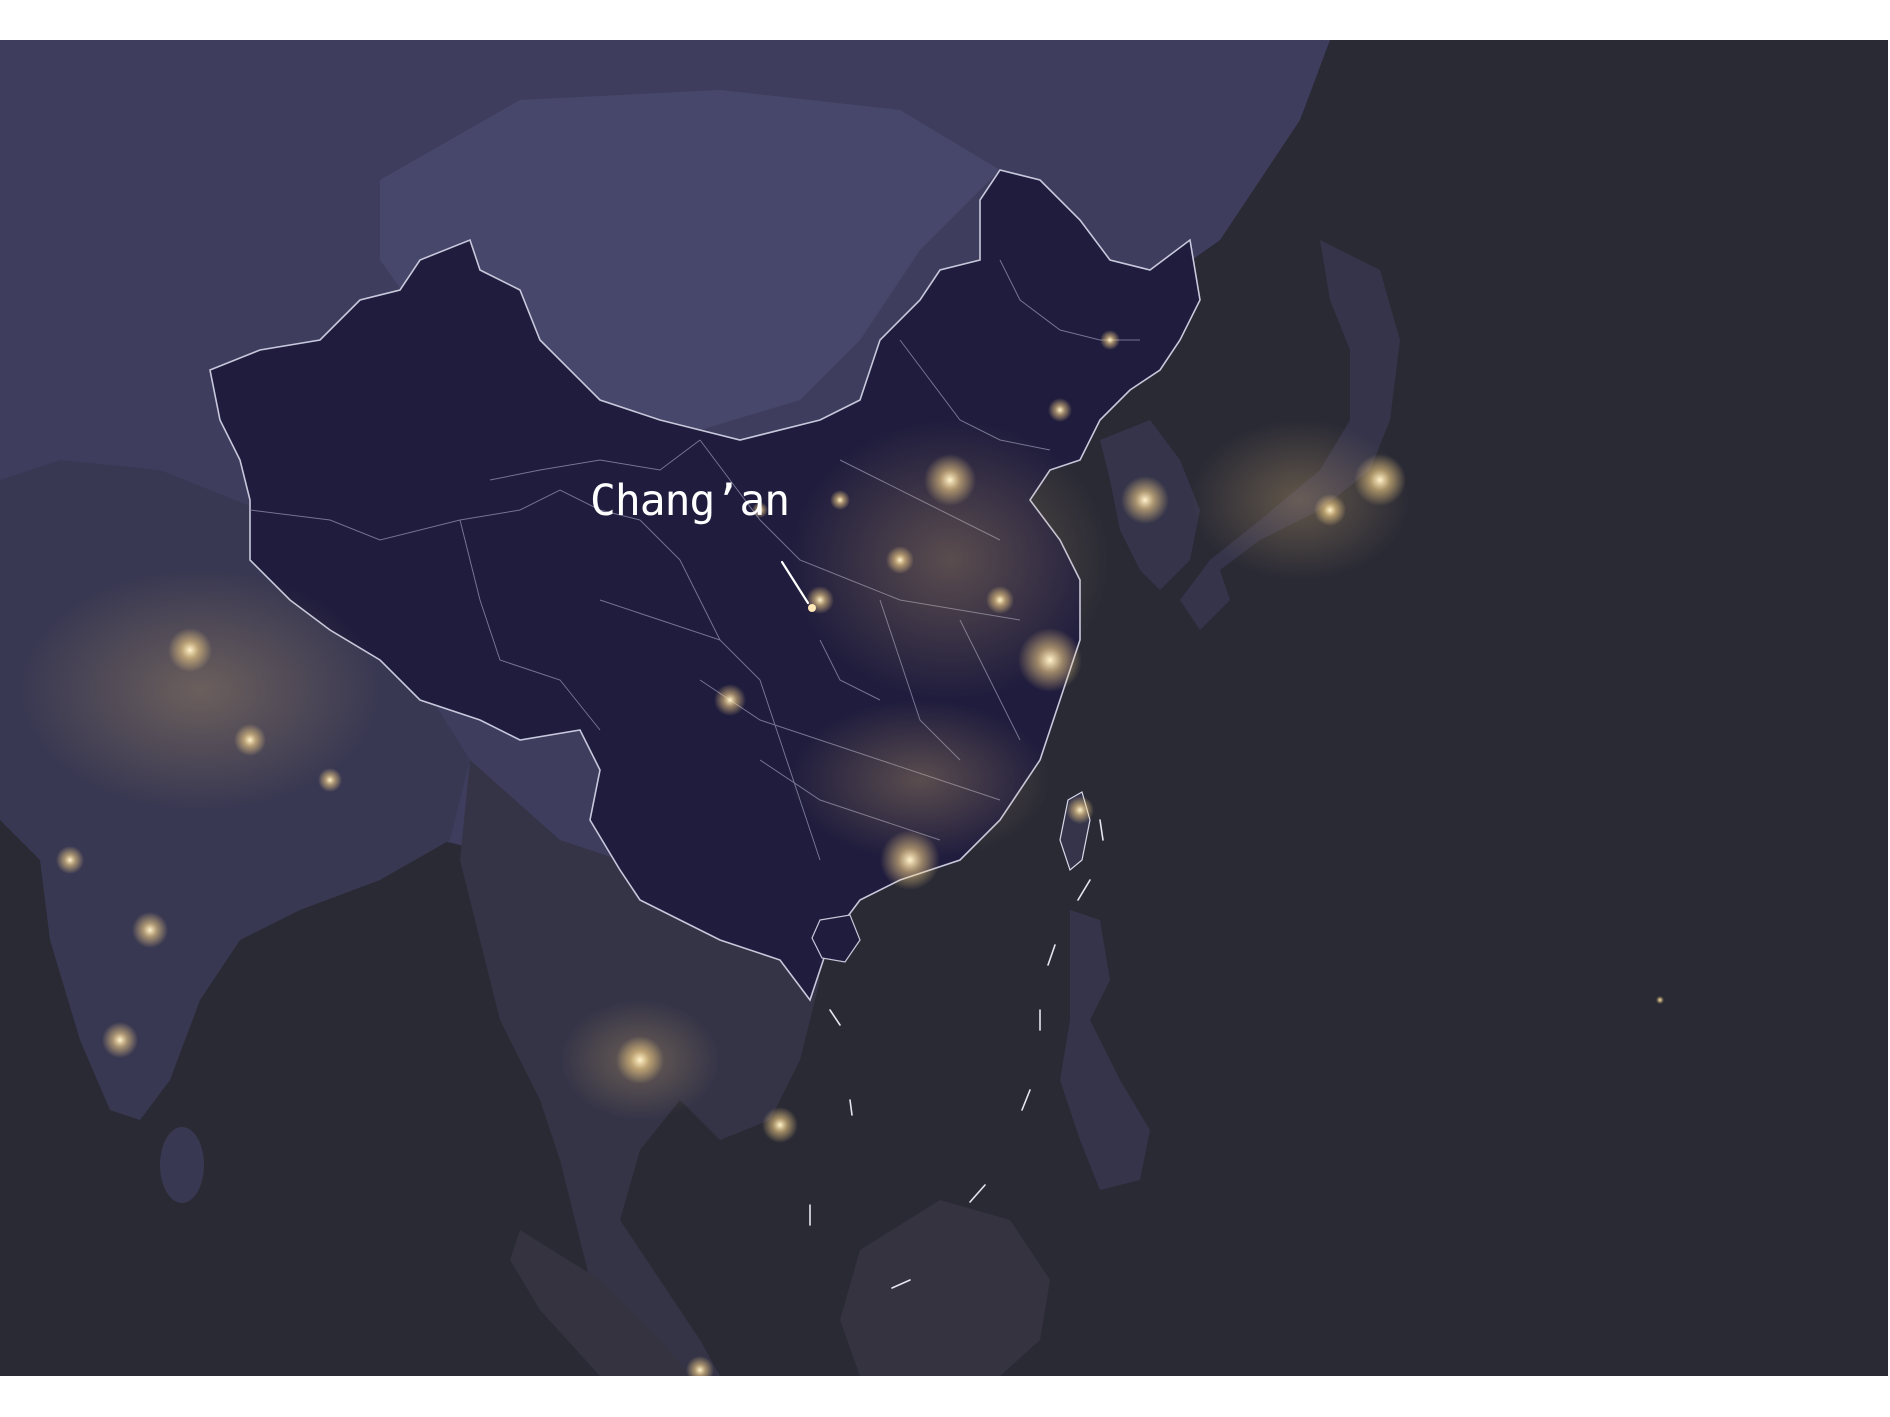  What do you see at coordinates (945, 1288) in the screenshot?
I see `borneo-landmass` at bounding box center [945, 1288].